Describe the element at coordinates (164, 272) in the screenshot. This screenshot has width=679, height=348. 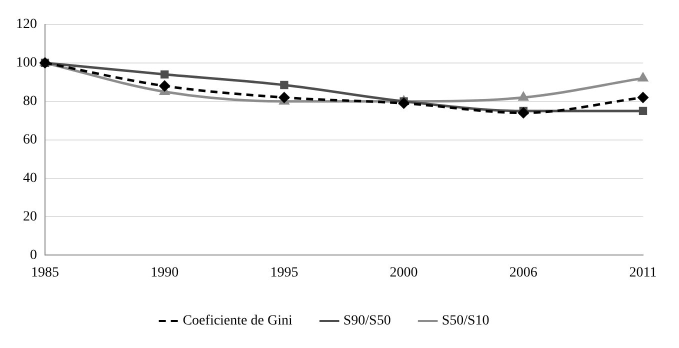
I see `x-tick-label: 1990` at that location.